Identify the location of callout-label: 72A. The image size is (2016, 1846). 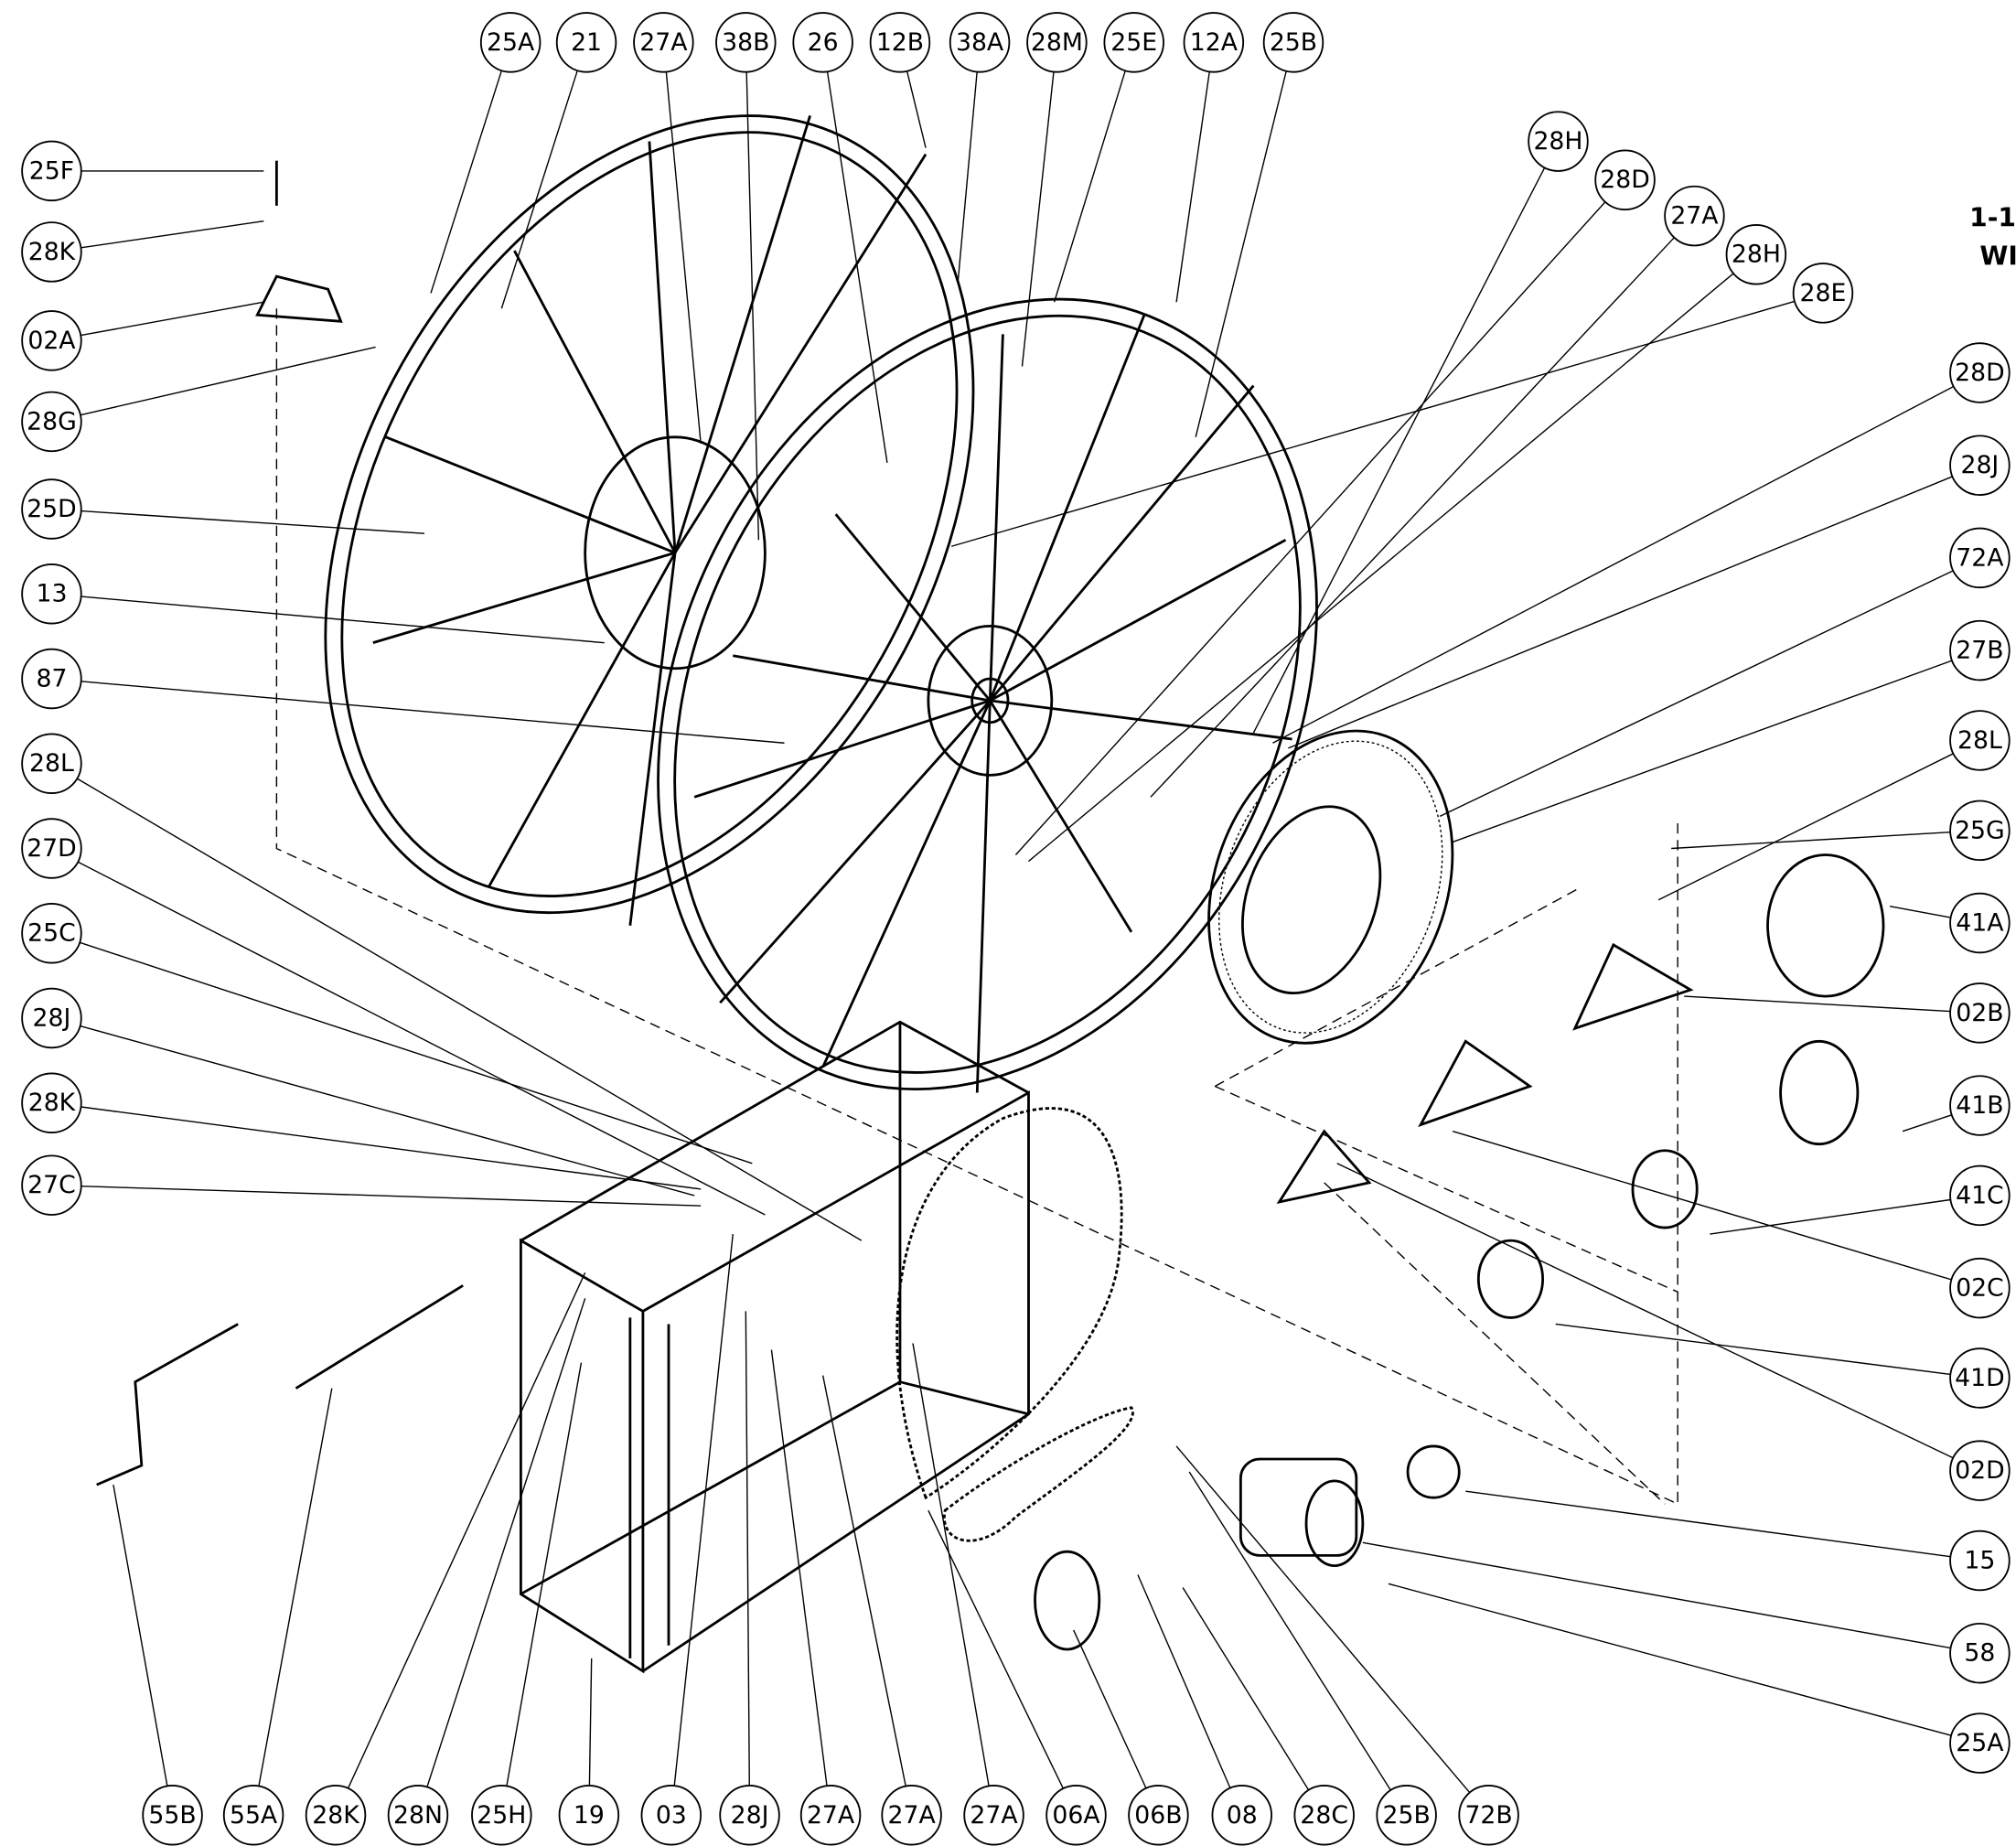
(1980, 557).